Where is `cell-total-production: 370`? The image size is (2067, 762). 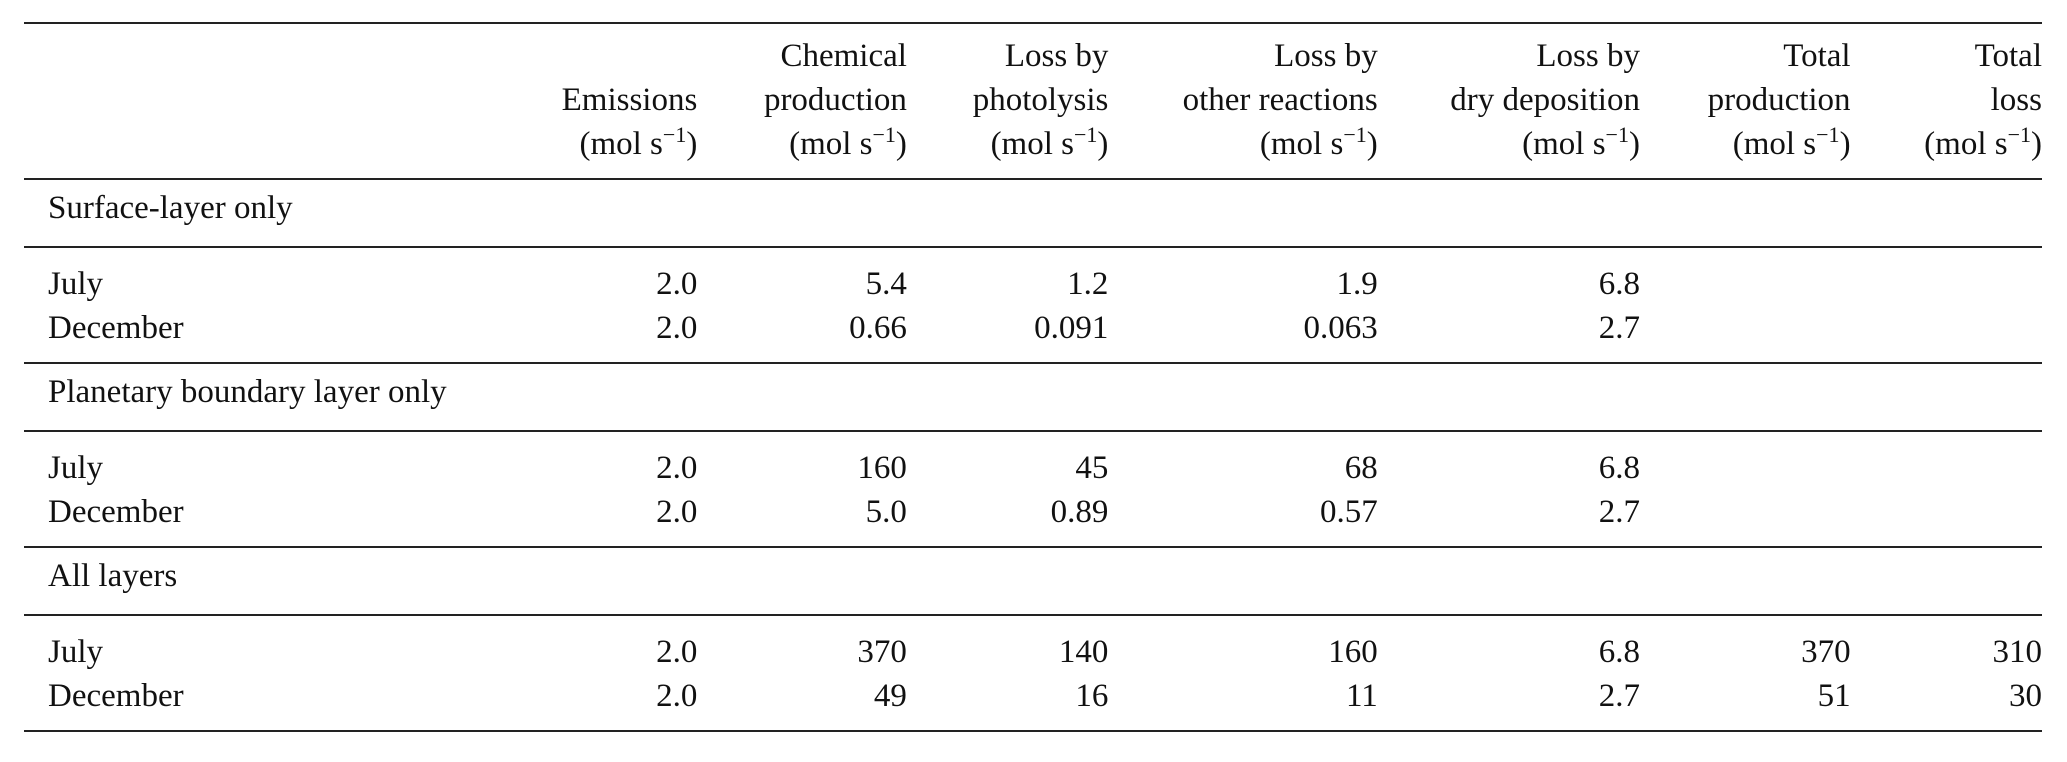
cell-total-production: 370 is located at coordinates (1826, 652).